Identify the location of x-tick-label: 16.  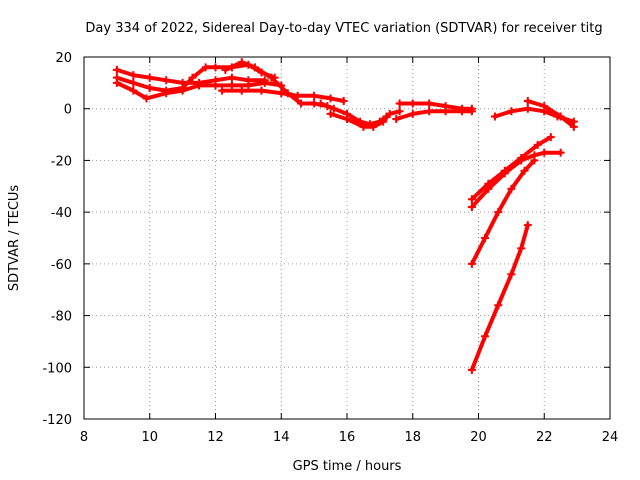
(347, 437).